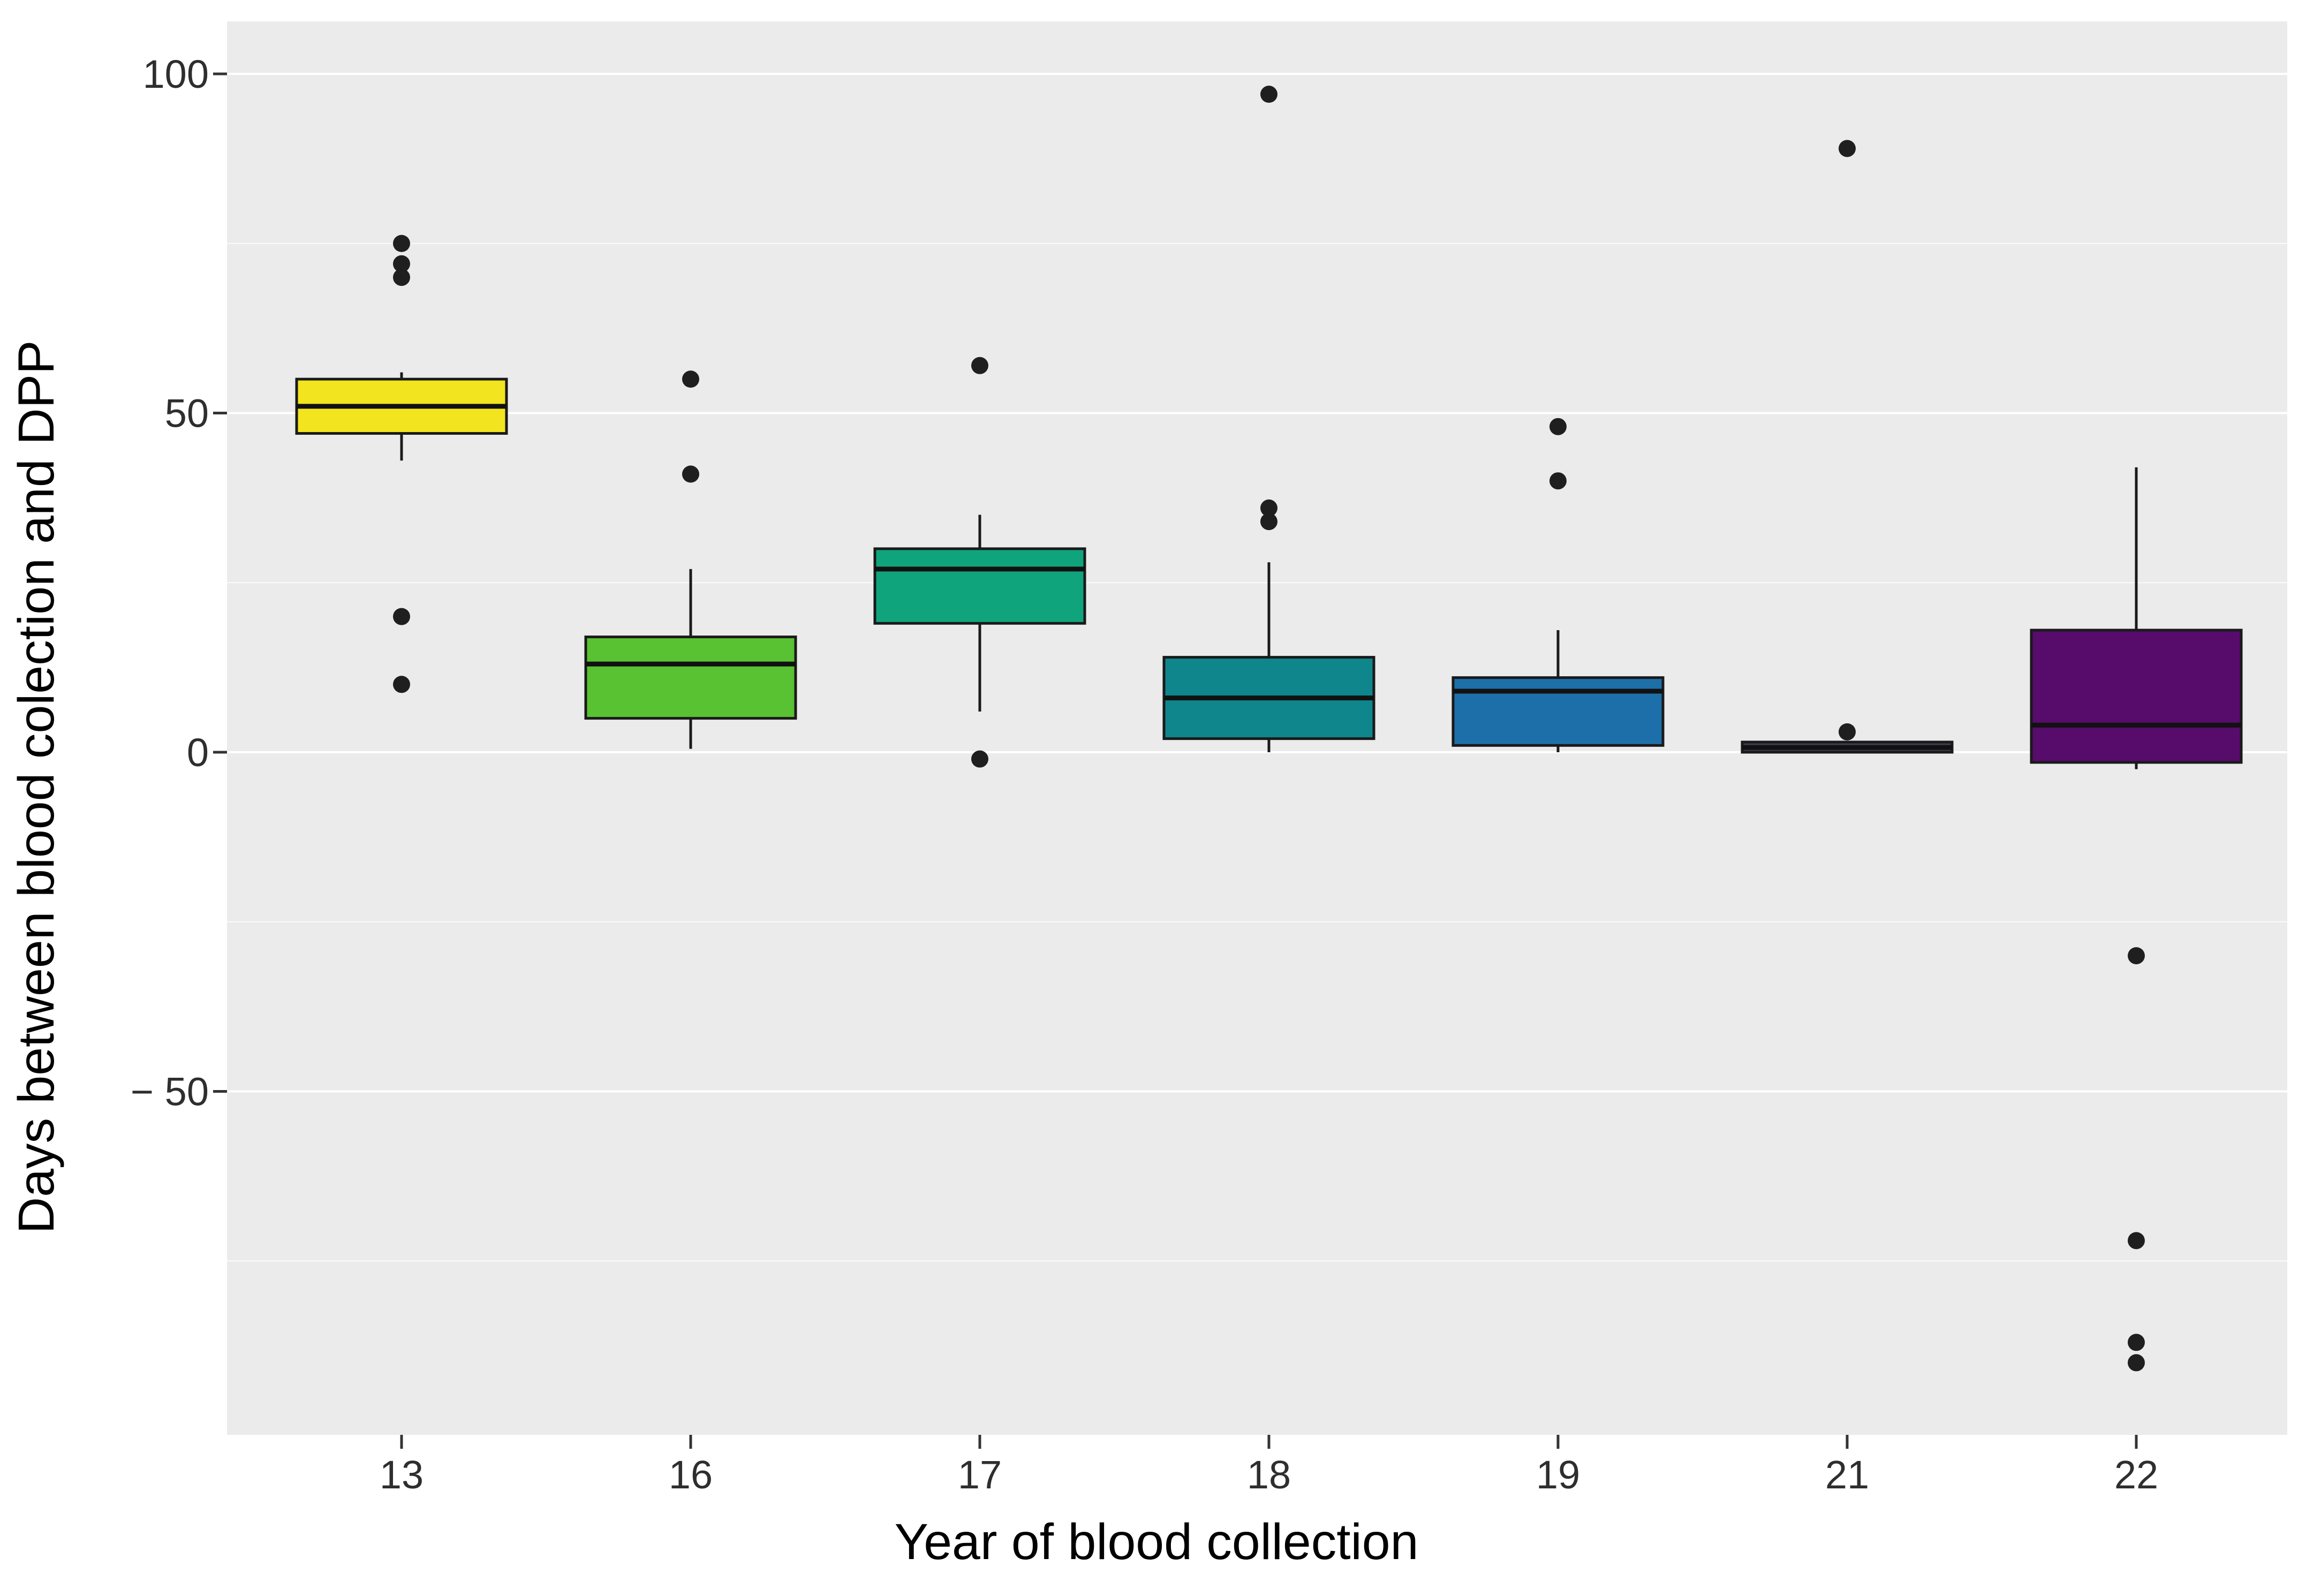 Image resolution: width=2306 pixels, height=1596 pixels. I want to click on x-axis-title: Year of blood collection, so click(1157, 1542).